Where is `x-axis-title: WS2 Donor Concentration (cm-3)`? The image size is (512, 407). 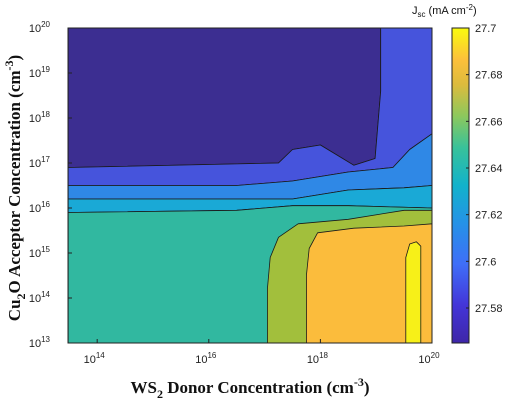 x-axis-title: WS2 Donor Concentration (cm-3) is located at coordinates (249, 388).